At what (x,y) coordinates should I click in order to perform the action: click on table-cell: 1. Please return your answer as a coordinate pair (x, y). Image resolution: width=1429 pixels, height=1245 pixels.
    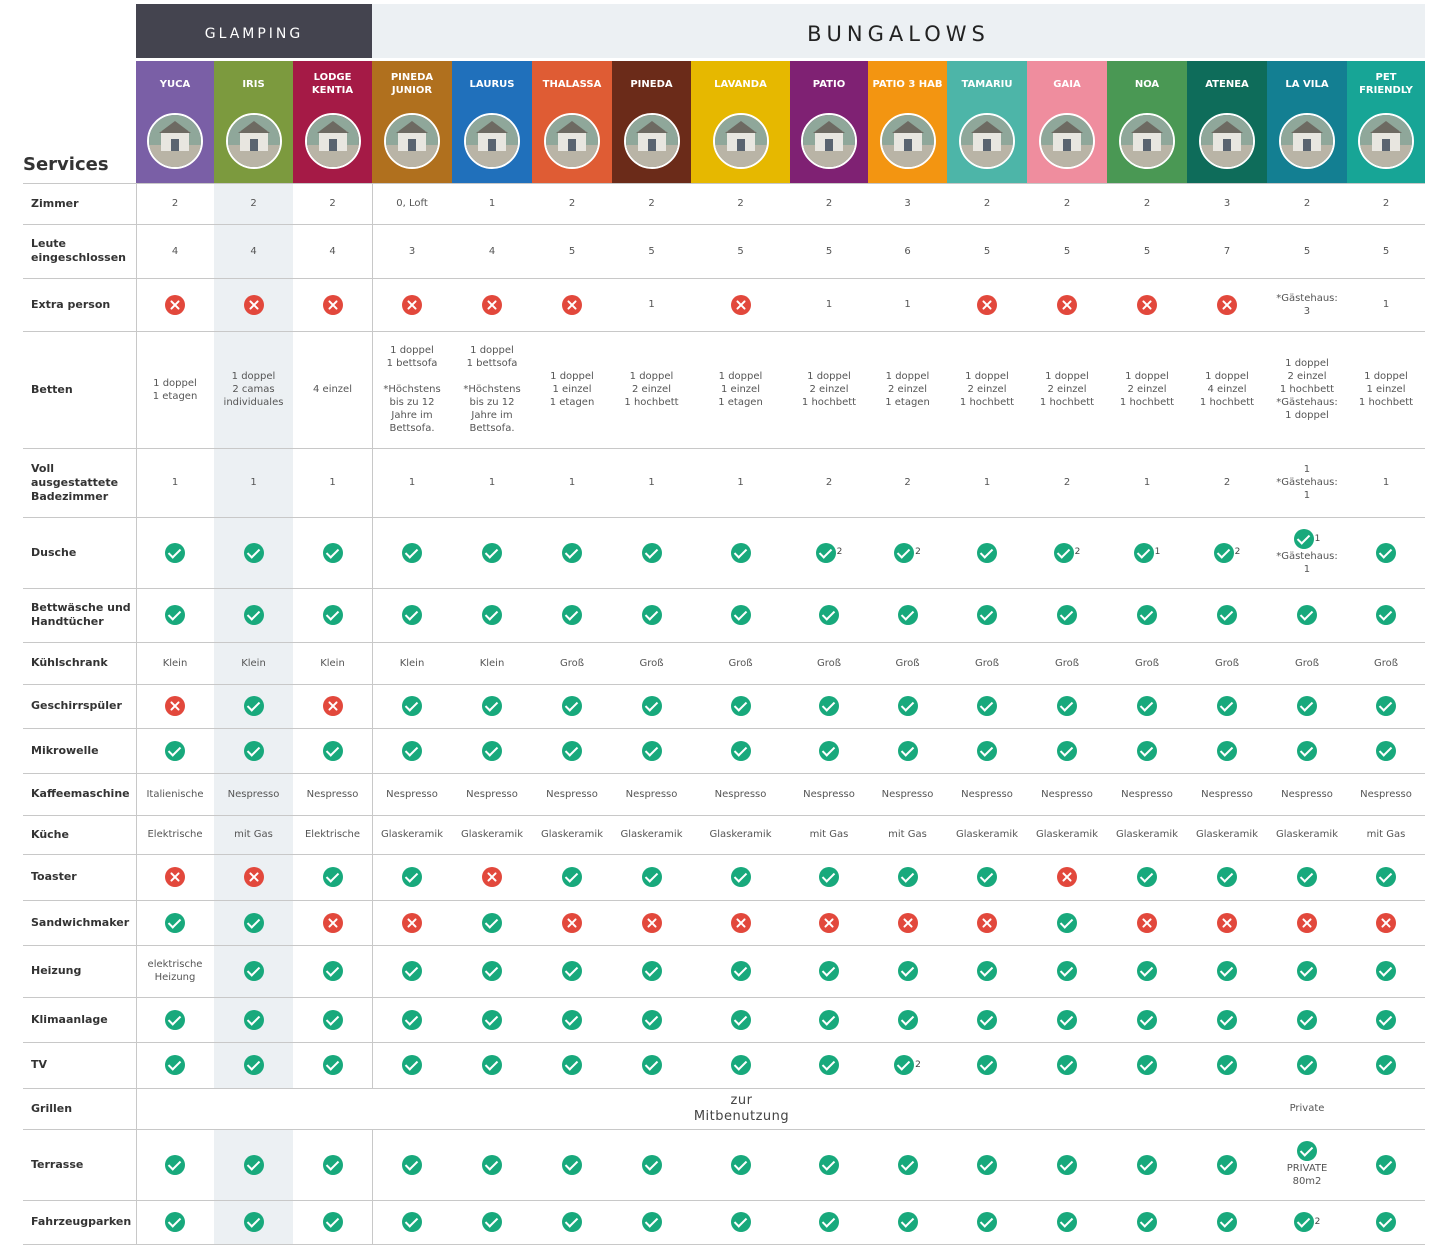
    Looking at the image, I should click on (1147, 482).